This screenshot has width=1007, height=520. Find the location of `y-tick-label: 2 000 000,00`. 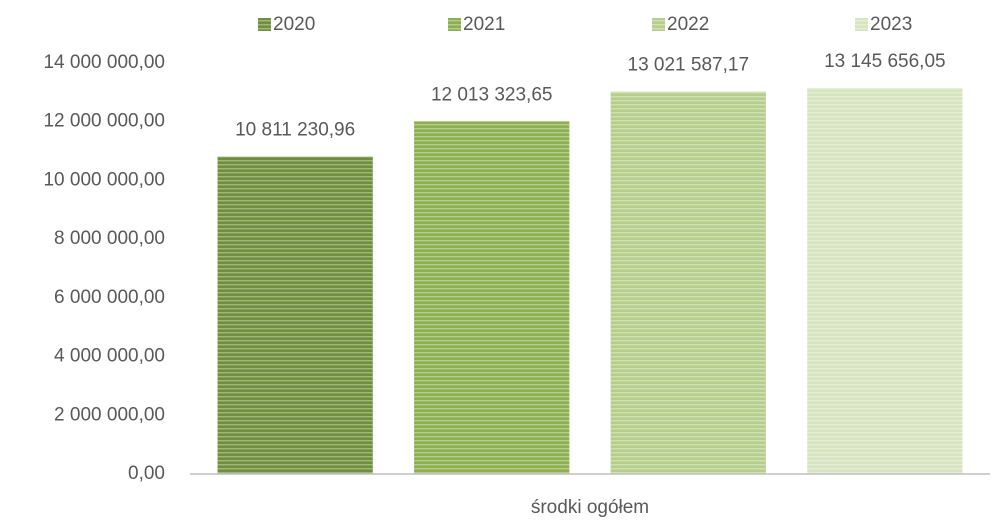

y-tick-label: 2 000 000,00 is located at coordinates (109, 414).